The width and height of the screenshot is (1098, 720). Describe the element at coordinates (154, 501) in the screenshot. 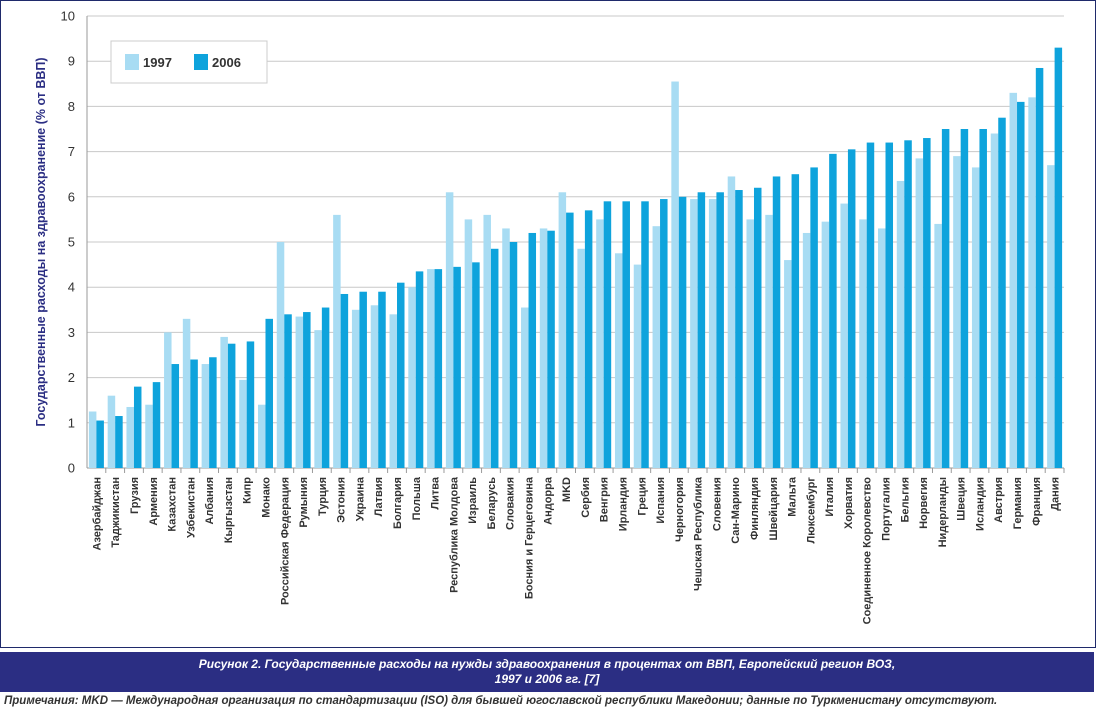

I see `category-label: Армения` at that location.